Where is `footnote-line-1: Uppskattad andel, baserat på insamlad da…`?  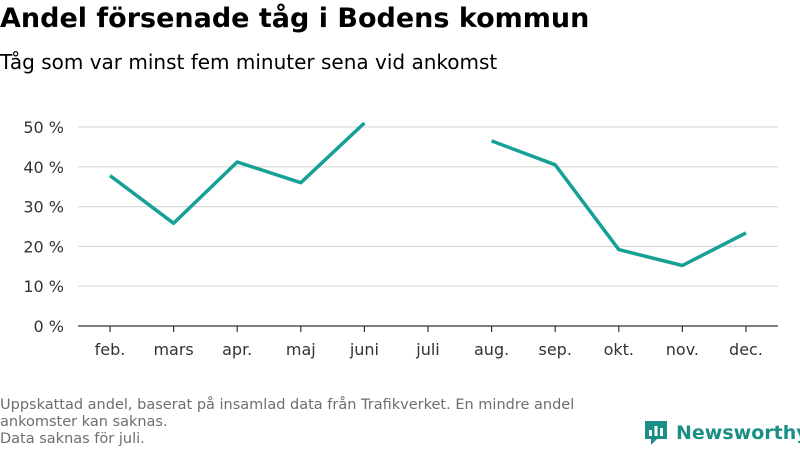 footnote-line-1: Uppskattad andel, baserat på insamlad da… is located at coordinates (287, 413).